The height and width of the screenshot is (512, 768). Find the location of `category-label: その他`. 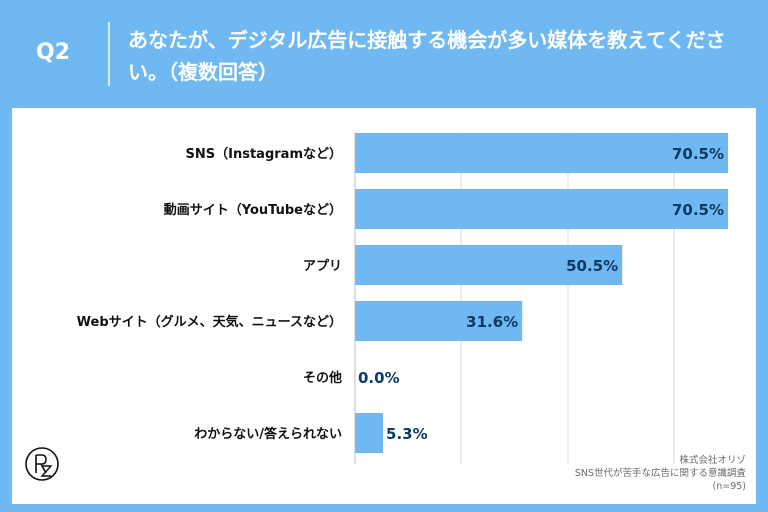

category-label: その他 is located at coordinates (322, 378).